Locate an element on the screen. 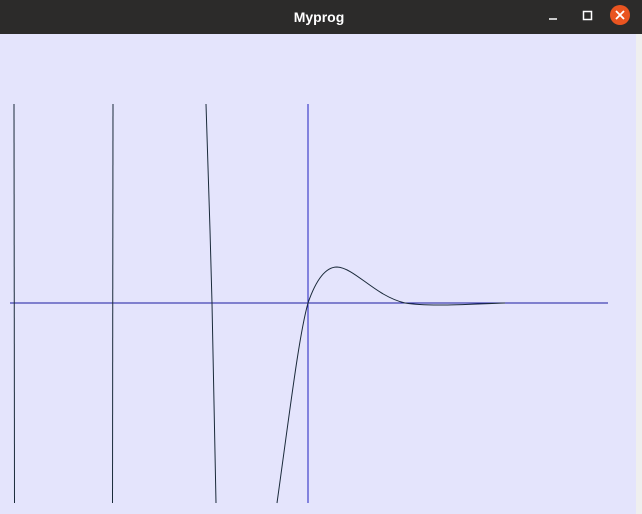 This screenshot has height=514, width=642. maximize-button is located at coordinates (587, 15).